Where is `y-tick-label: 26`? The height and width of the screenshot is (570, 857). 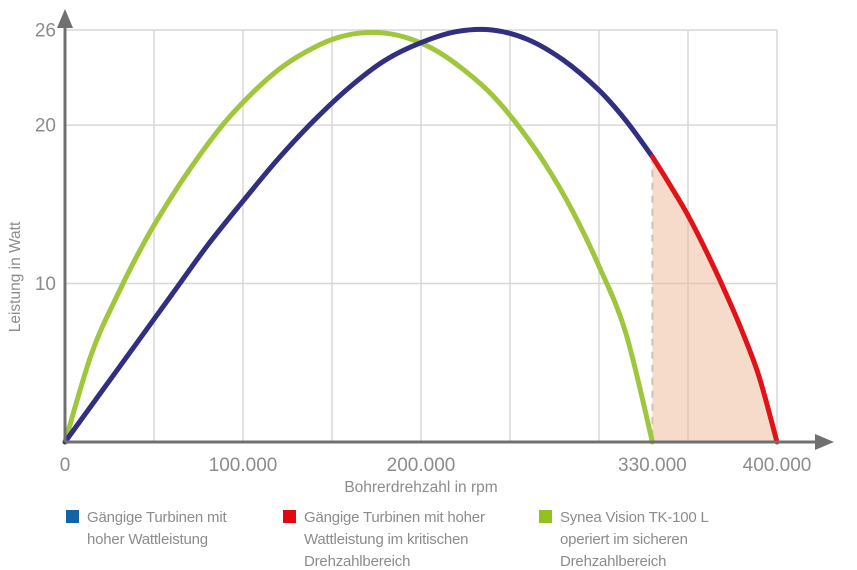 y-tick-label: 26 is located at coordinates (45, 31).